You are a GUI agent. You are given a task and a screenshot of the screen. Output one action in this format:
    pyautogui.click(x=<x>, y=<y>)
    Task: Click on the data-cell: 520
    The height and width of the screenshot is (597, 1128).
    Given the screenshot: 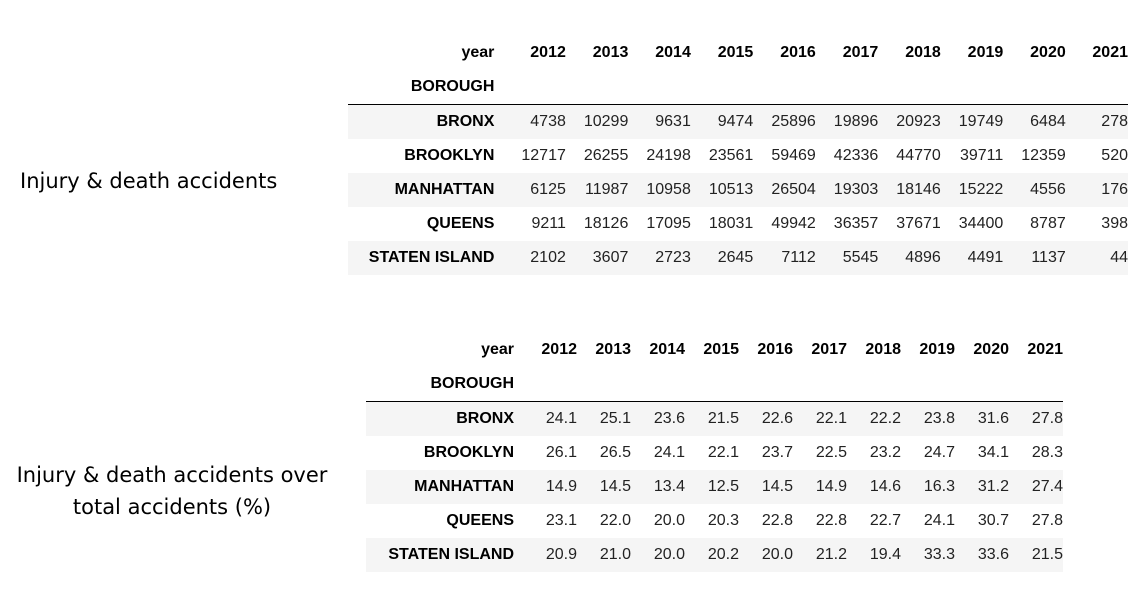 What is the action you would take?
    pyautogui.click(x=1114, y=155)
    